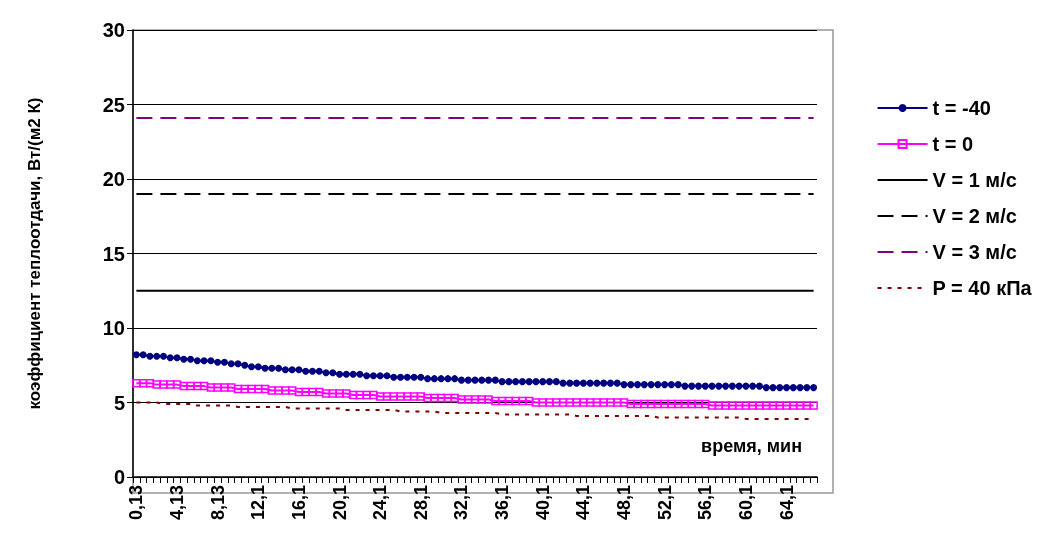  What do you see at coordinates (664, 503) in the screenshot?
I see `x-tick-label: 52,1` at bounding box center [664, 503].